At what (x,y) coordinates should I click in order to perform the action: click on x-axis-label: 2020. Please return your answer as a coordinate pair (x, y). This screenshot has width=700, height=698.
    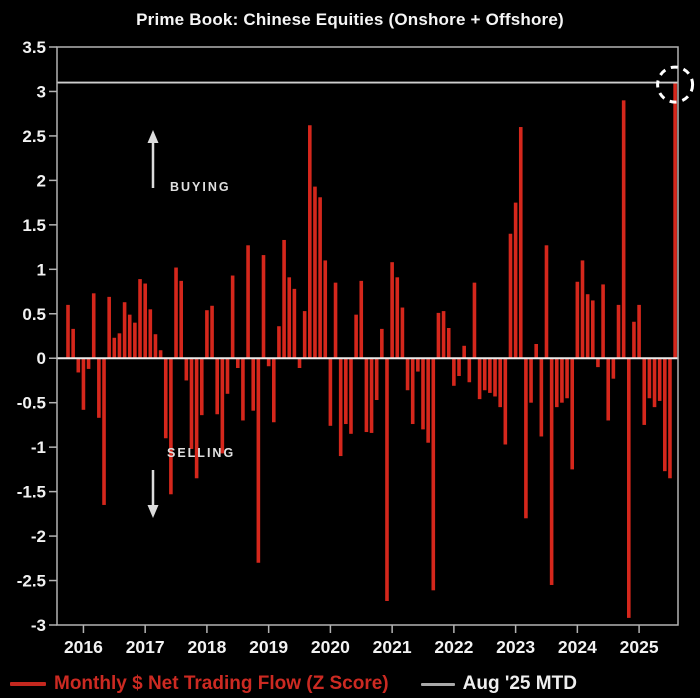
    Looking at the image, I should click on (330, 647).